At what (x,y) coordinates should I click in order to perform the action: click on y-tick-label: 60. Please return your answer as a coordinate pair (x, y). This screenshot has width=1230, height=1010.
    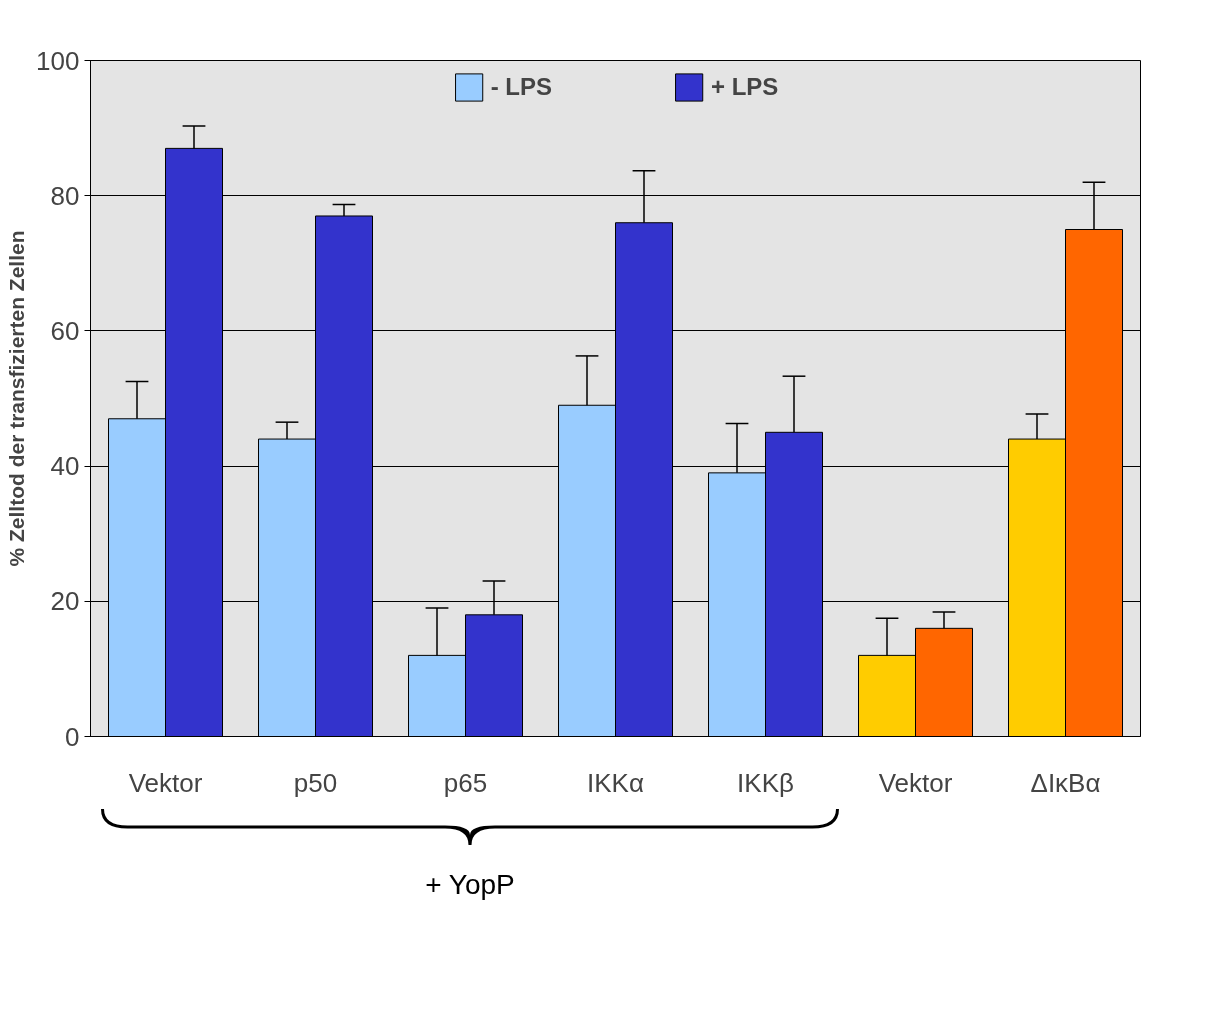
    Looking at the image, I should click on (65, 330).